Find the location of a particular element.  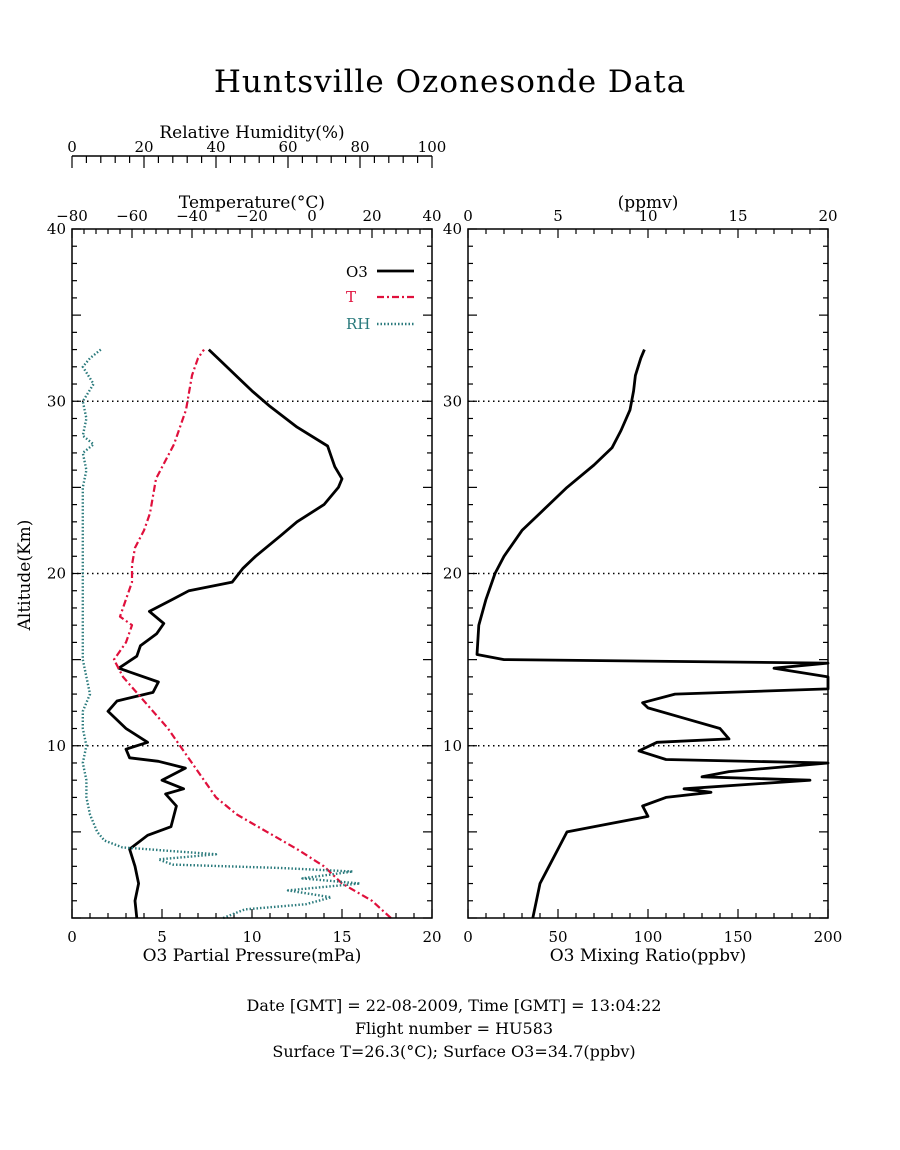

legend: O3 T RH is located at coordinates (380, 298).